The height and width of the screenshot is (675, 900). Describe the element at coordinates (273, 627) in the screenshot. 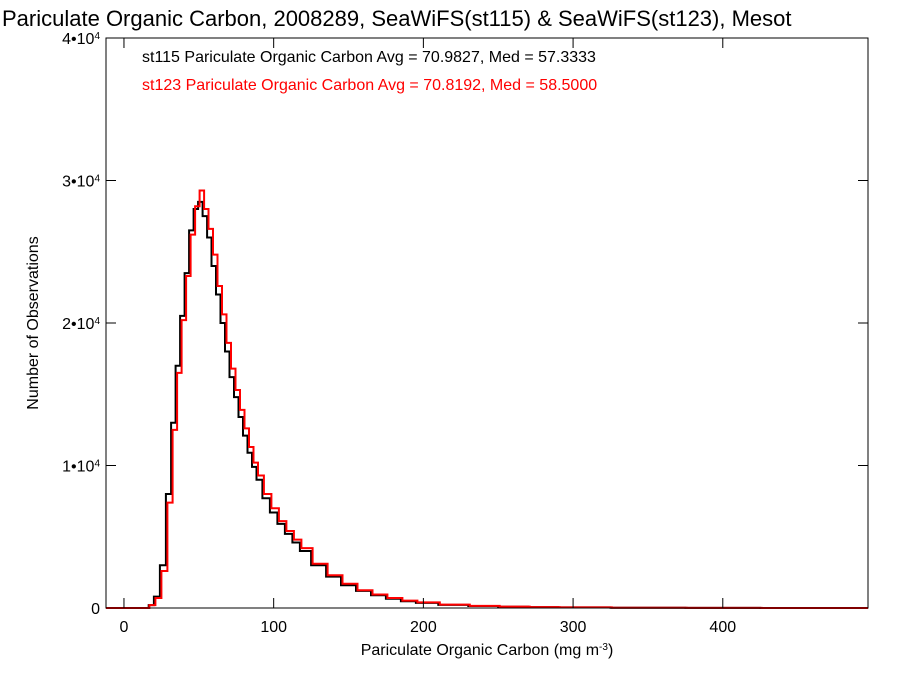

I see `x-tick-label: 100` at that location.